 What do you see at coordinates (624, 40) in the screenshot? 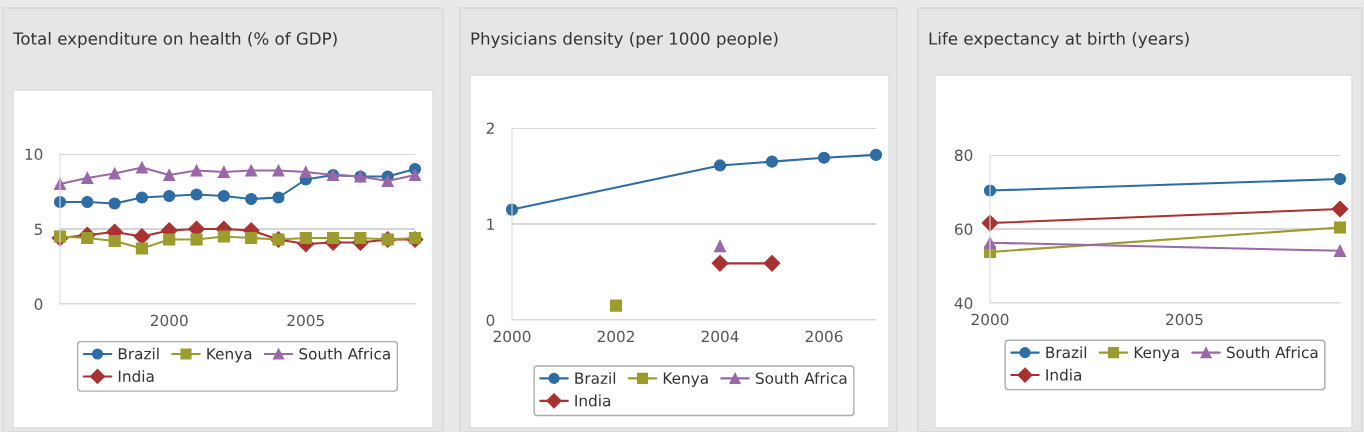
I see `chart-title: Physicians density (per 1000 people)` at bounding box center [624, 40].